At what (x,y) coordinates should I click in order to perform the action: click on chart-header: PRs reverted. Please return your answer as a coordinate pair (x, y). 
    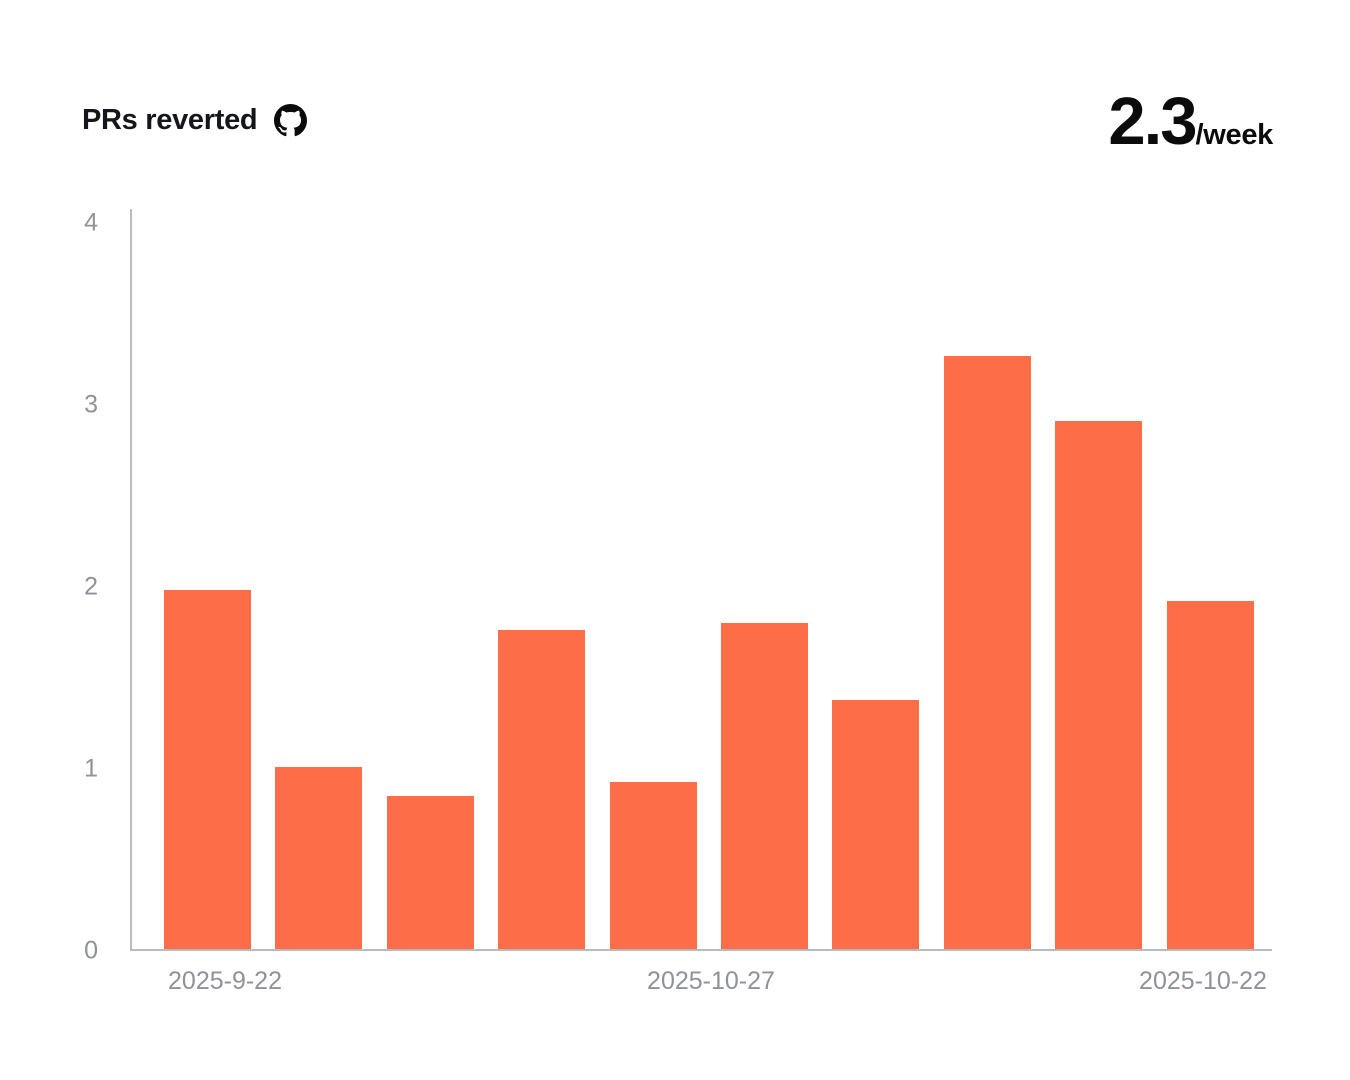
    Looking at the image, I should click on (195, 120).